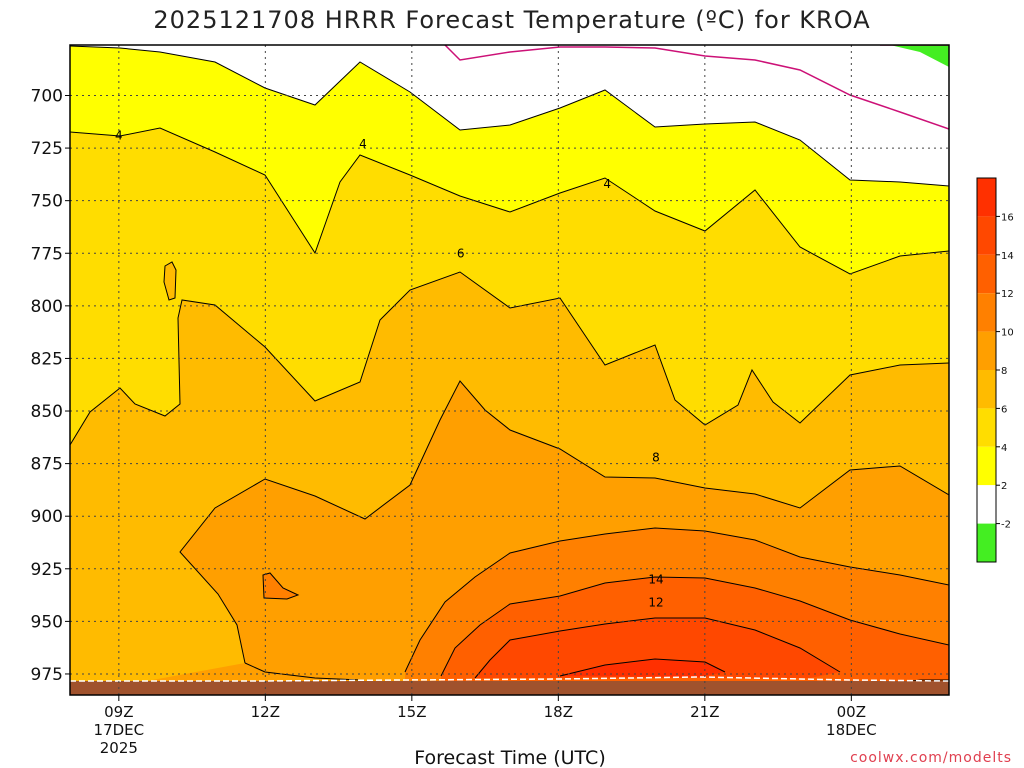 Image resolution: width=1024 pixels, height=768 pixels. What do you see at coordinates (47, 570) in the screenshot?
I see `y-tick-label: 925` at bounding box center [47, 570].